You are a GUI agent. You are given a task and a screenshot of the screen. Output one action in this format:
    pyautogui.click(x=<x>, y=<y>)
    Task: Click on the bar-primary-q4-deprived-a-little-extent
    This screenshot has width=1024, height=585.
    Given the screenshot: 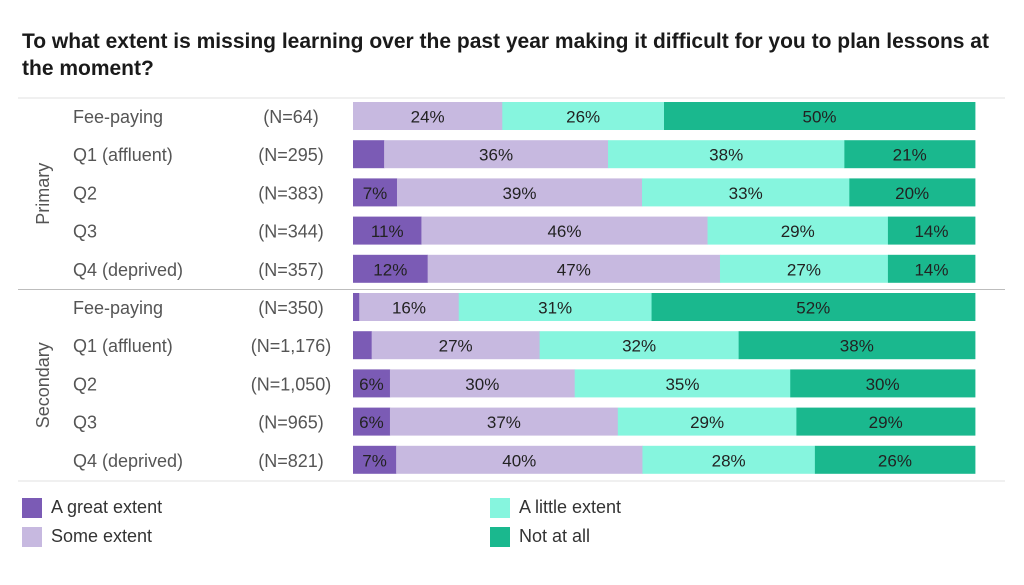 What is the action you would take?
    pyautogui.click(x=804, y=268)
    